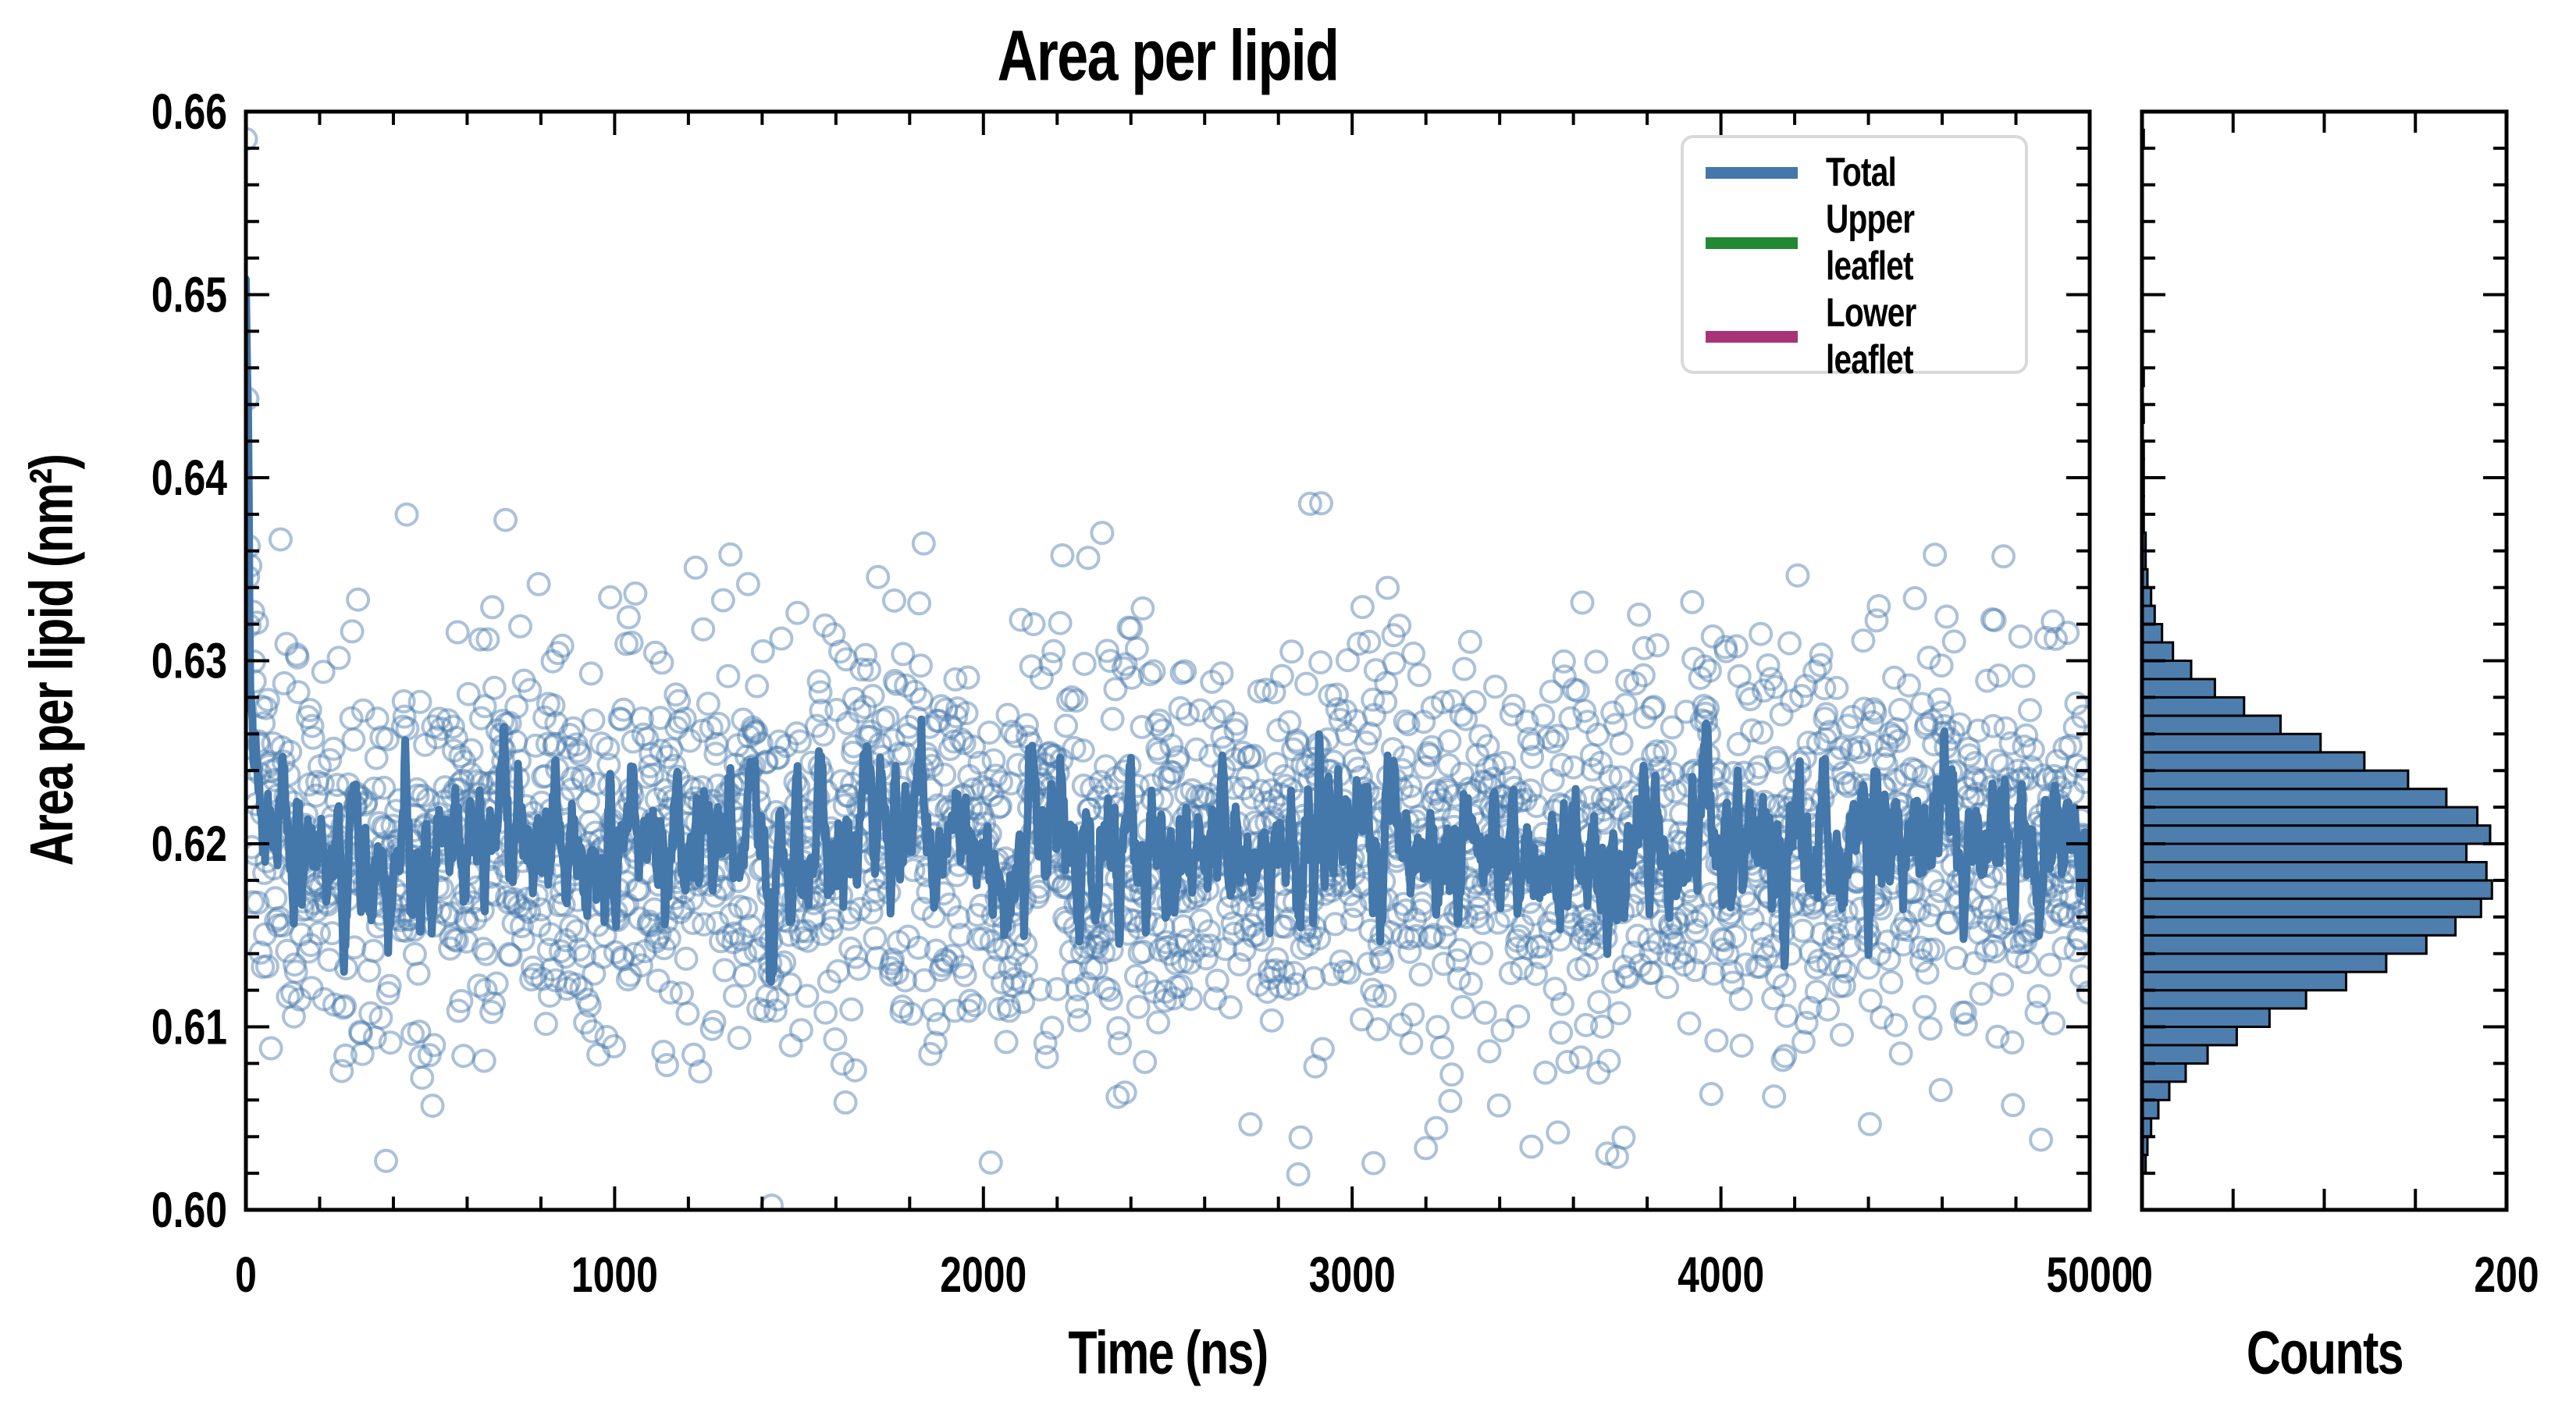  I want to click on svg-text: 0.61, so click(189, 1027).